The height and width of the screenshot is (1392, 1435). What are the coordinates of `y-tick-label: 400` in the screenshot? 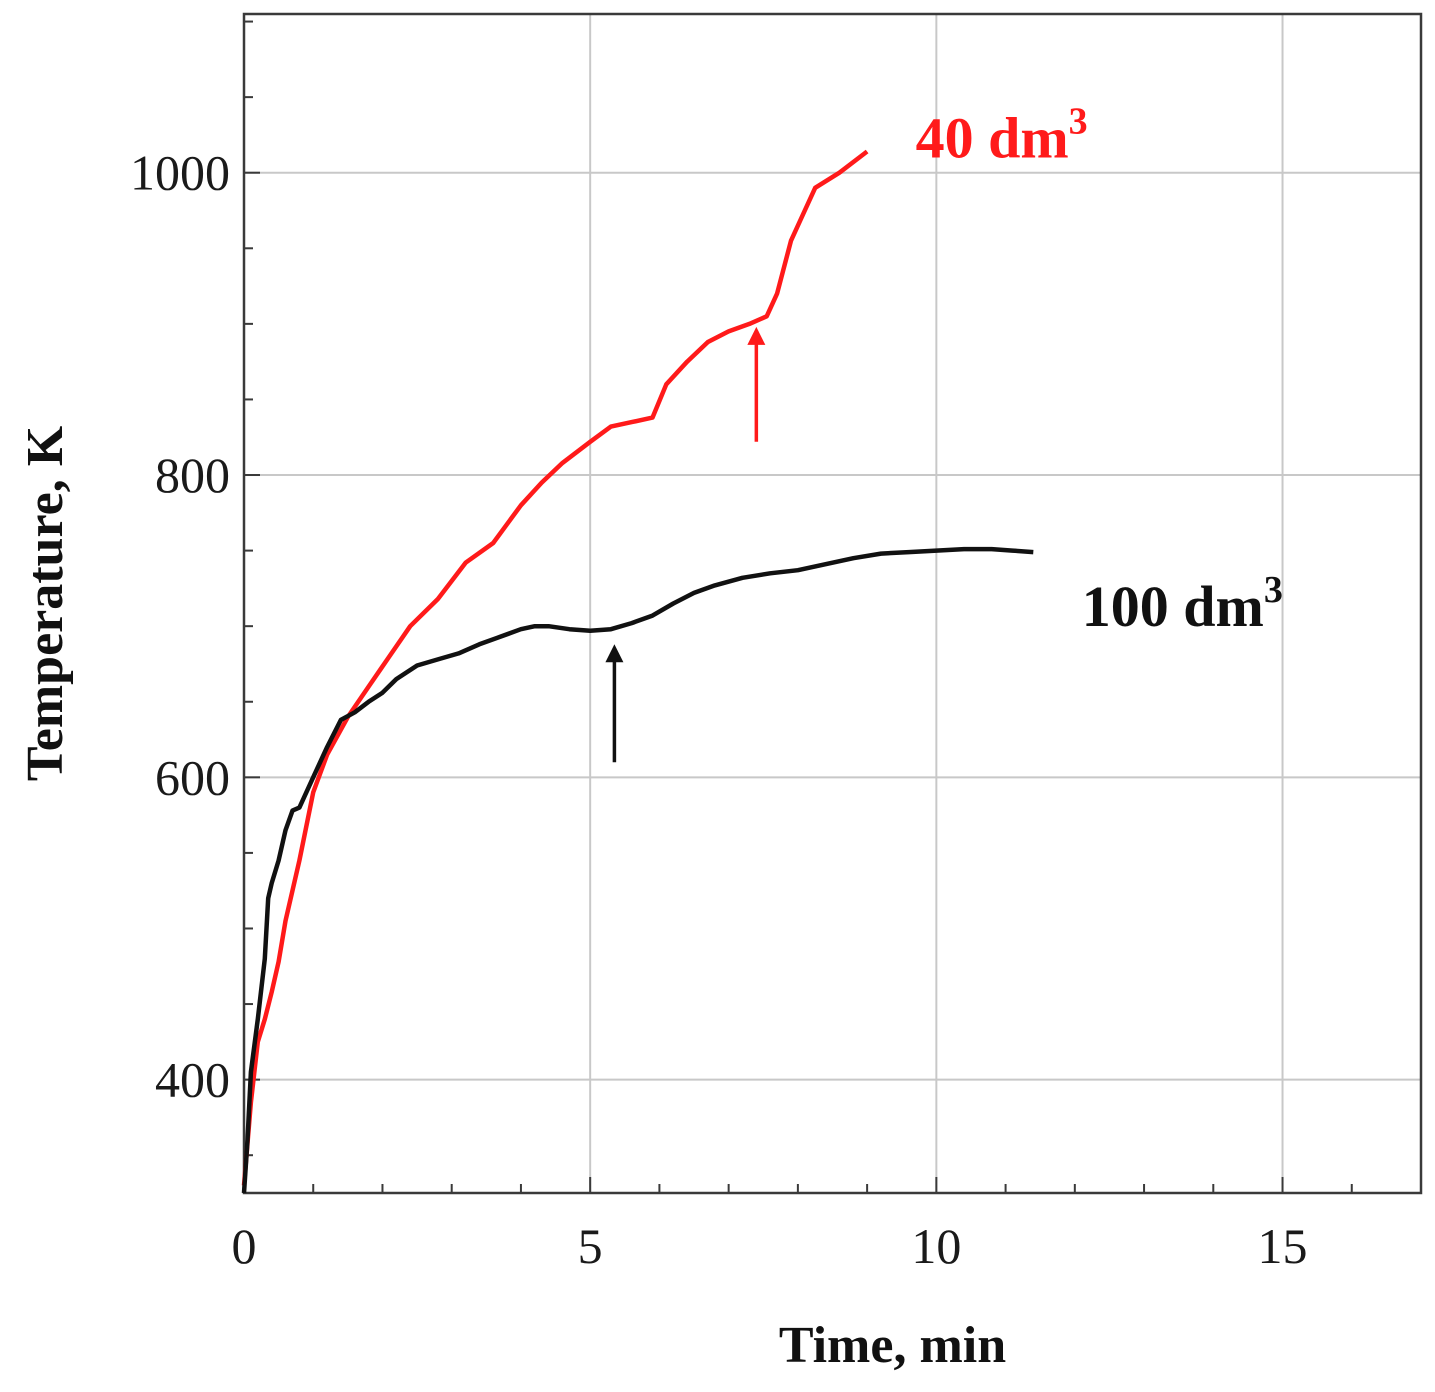 It's located at (192, 1080).